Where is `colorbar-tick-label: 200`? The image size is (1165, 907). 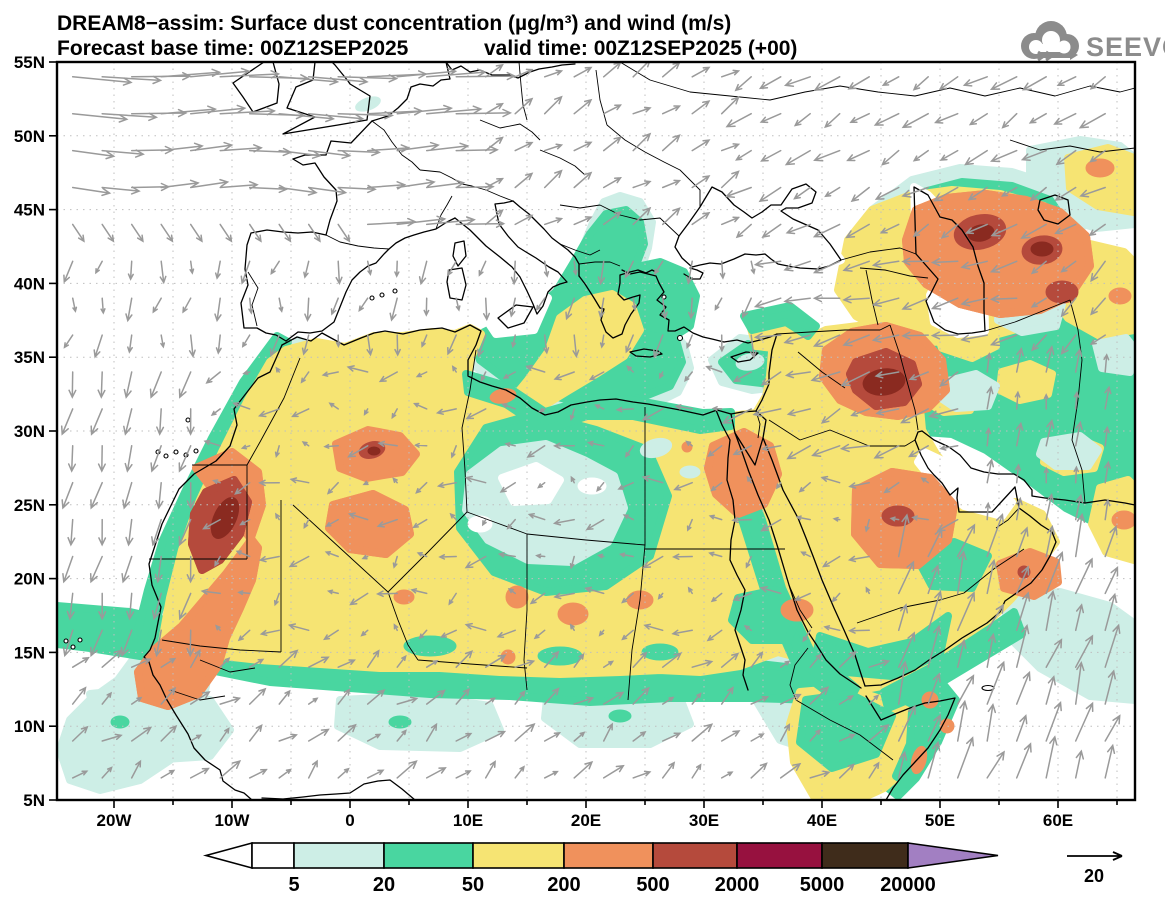
colorbar-tick-label: 200 is located at coordinates (563, 885).